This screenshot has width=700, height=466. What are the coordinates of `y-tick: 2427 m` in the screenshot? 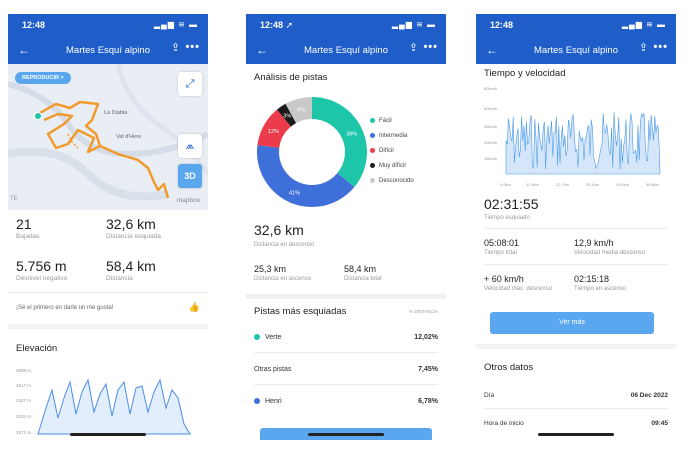 It's located at (24, 400).